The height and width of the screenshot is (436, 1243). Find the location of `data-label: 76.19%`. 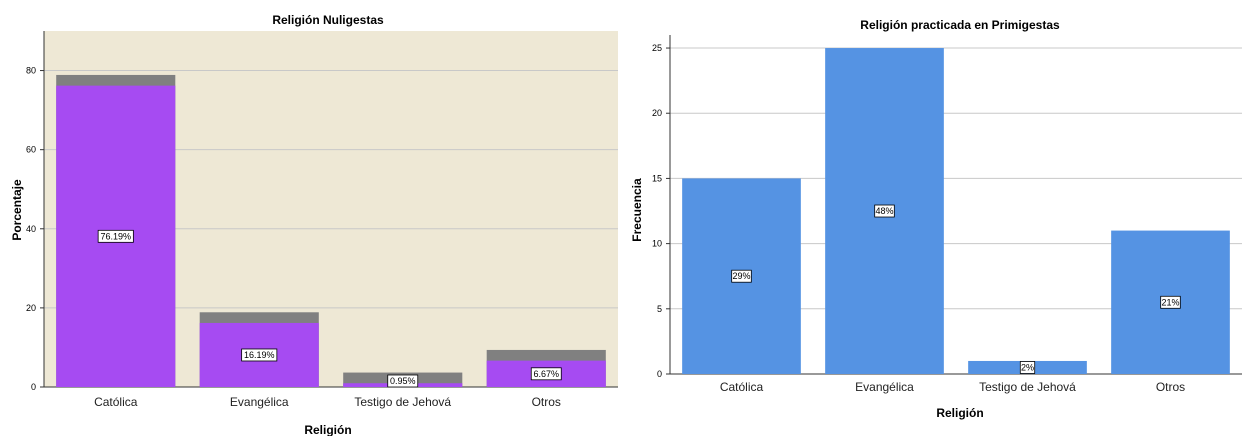

data-label: 76.19% is located at coordinates (115, 236).